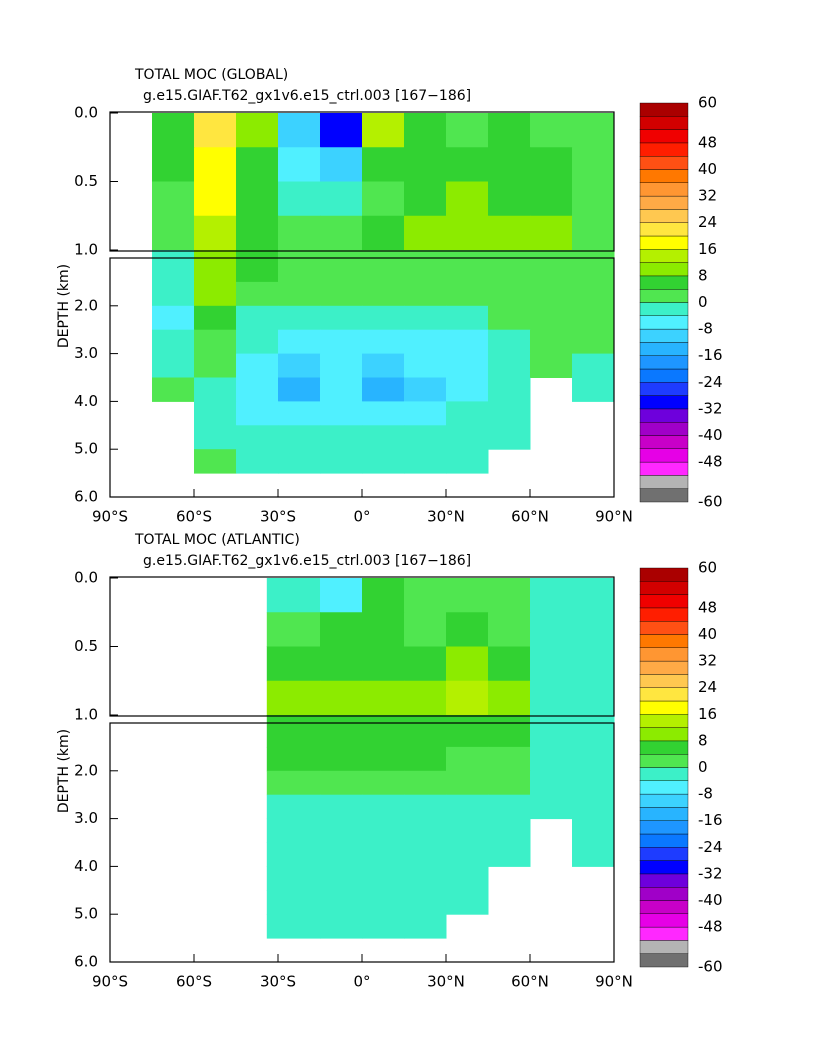 The width and height of the screenshot is (818, 1055). What do you see at coordinates (707, 607) in the screenshot?
I see `colorbar-label: 48` at bounding box center [707, 607].